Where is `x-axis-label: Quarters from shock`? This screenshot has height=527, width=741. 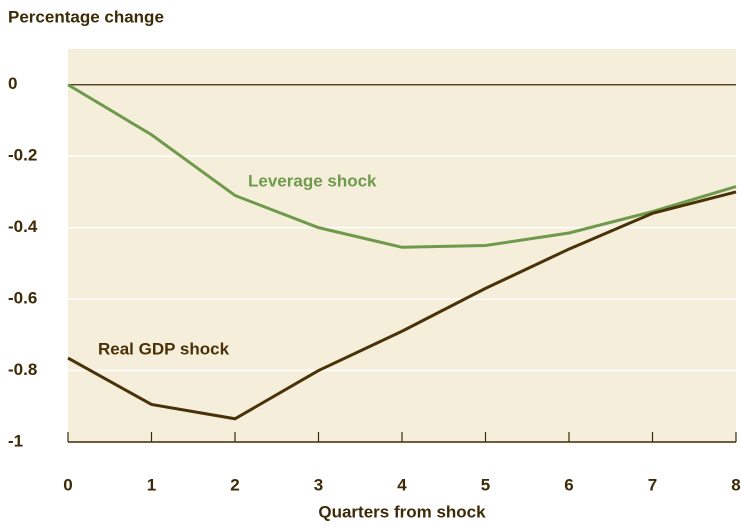
x-axis-label: Quarters from shock is located at coordinates (402, 511).